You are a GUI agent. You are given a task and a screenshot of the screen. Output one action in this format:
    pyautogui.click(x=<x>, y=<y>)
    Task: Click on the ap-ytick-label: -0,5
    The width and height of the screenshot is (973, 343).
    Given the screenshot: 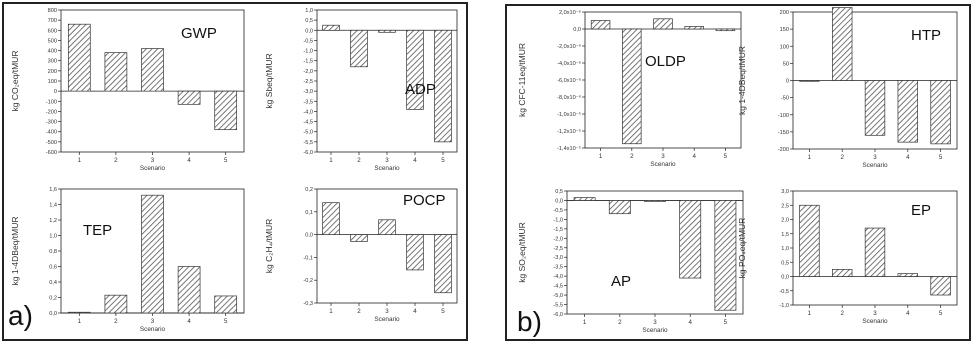 What is the action you would take?
    pyautogui.click(x=558, y=211)
    